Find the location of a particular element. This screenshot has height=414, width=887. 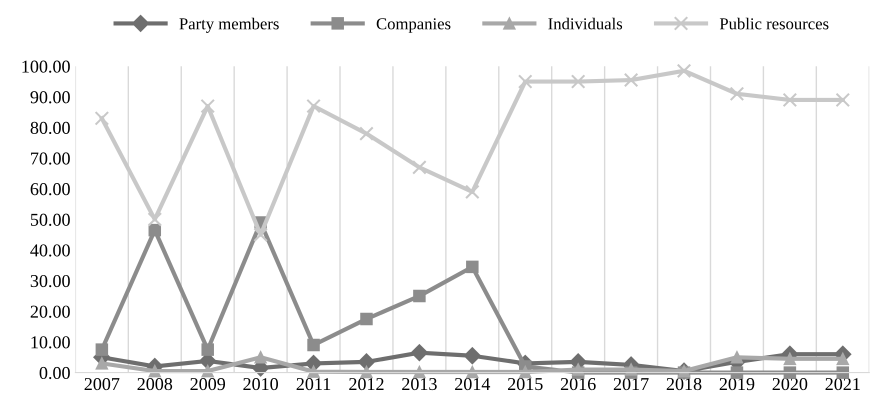

x-tick-label: 2009 is located at coordinates (208, 384).